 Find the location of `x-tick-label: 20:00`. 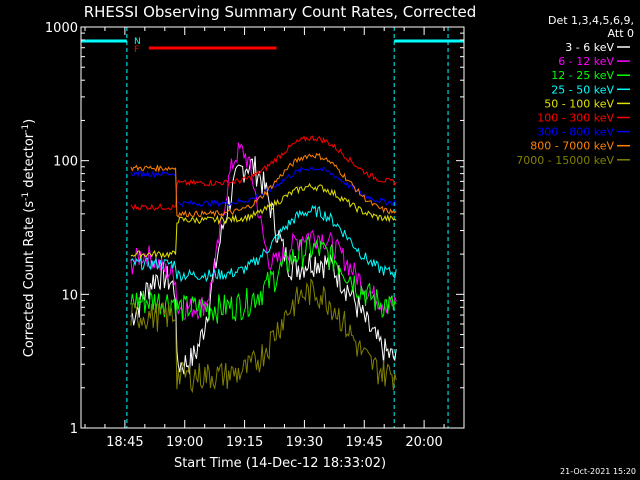

x-tick-label: 20:00 is located at coordinates (423, 442).